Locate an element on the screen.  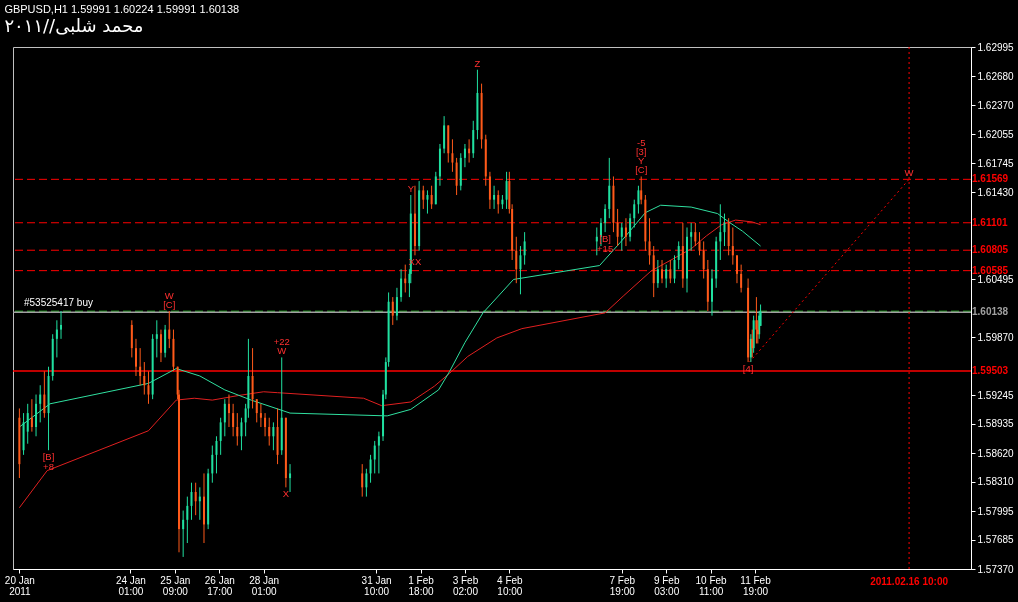
ref-line-label: 1.61101 is located at coordinates (990, 222).